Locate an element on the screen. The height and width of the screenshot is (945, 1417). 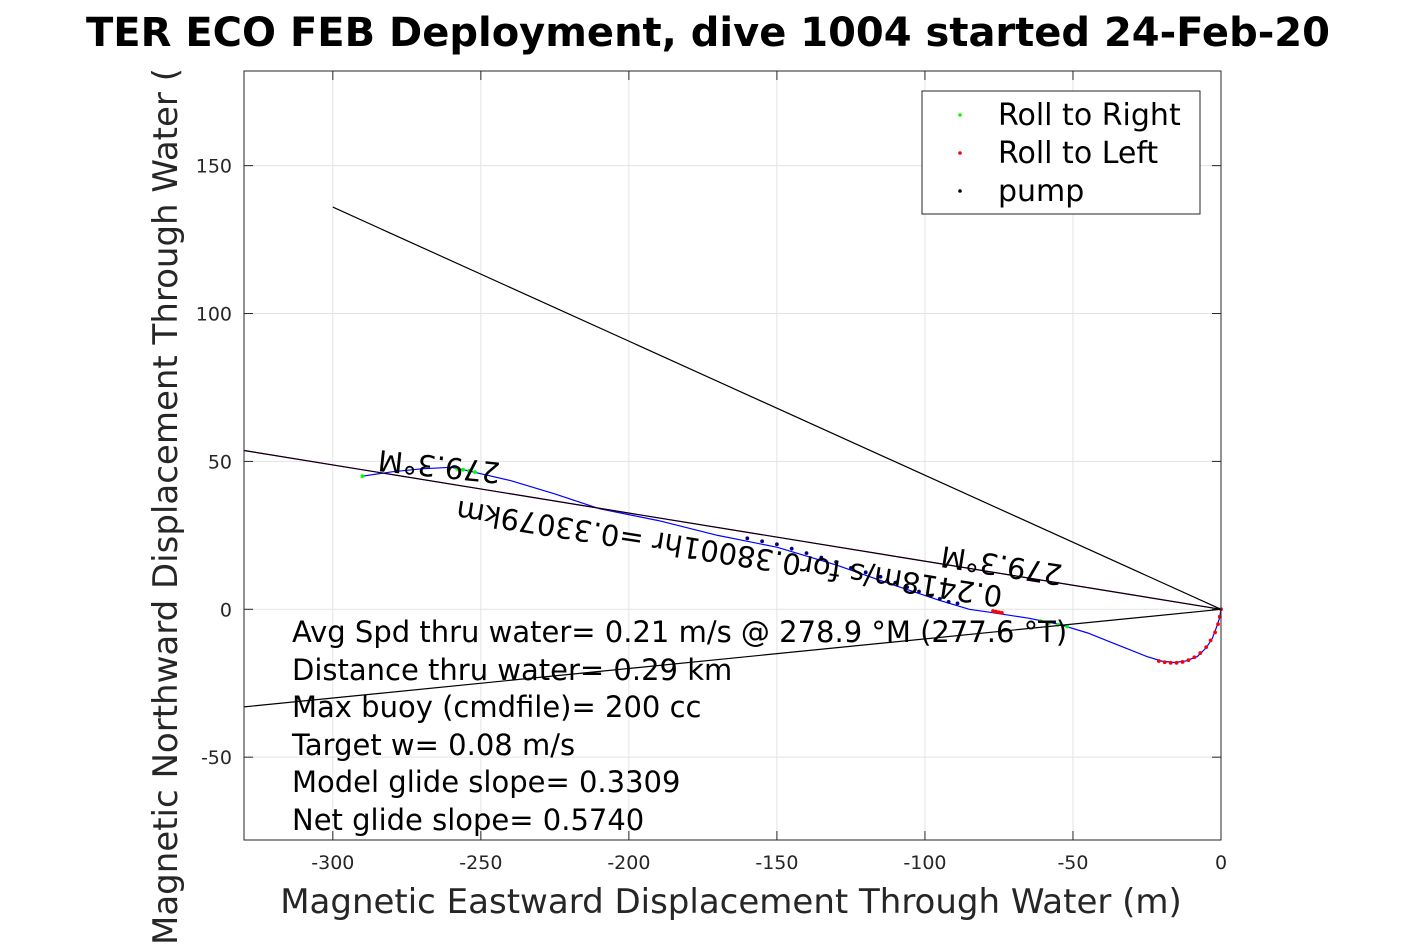
x-tick-label: -300 is located at coordinates (332, 863).